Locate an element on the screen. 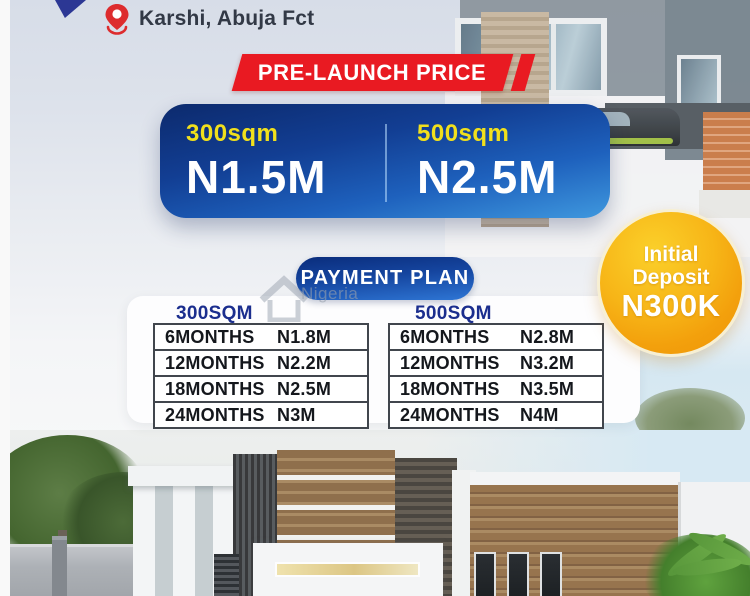 The height and width of the screenshot is (596, 750). table-row: 18MONTHS N2.5M is located at coordinates (261, 389).